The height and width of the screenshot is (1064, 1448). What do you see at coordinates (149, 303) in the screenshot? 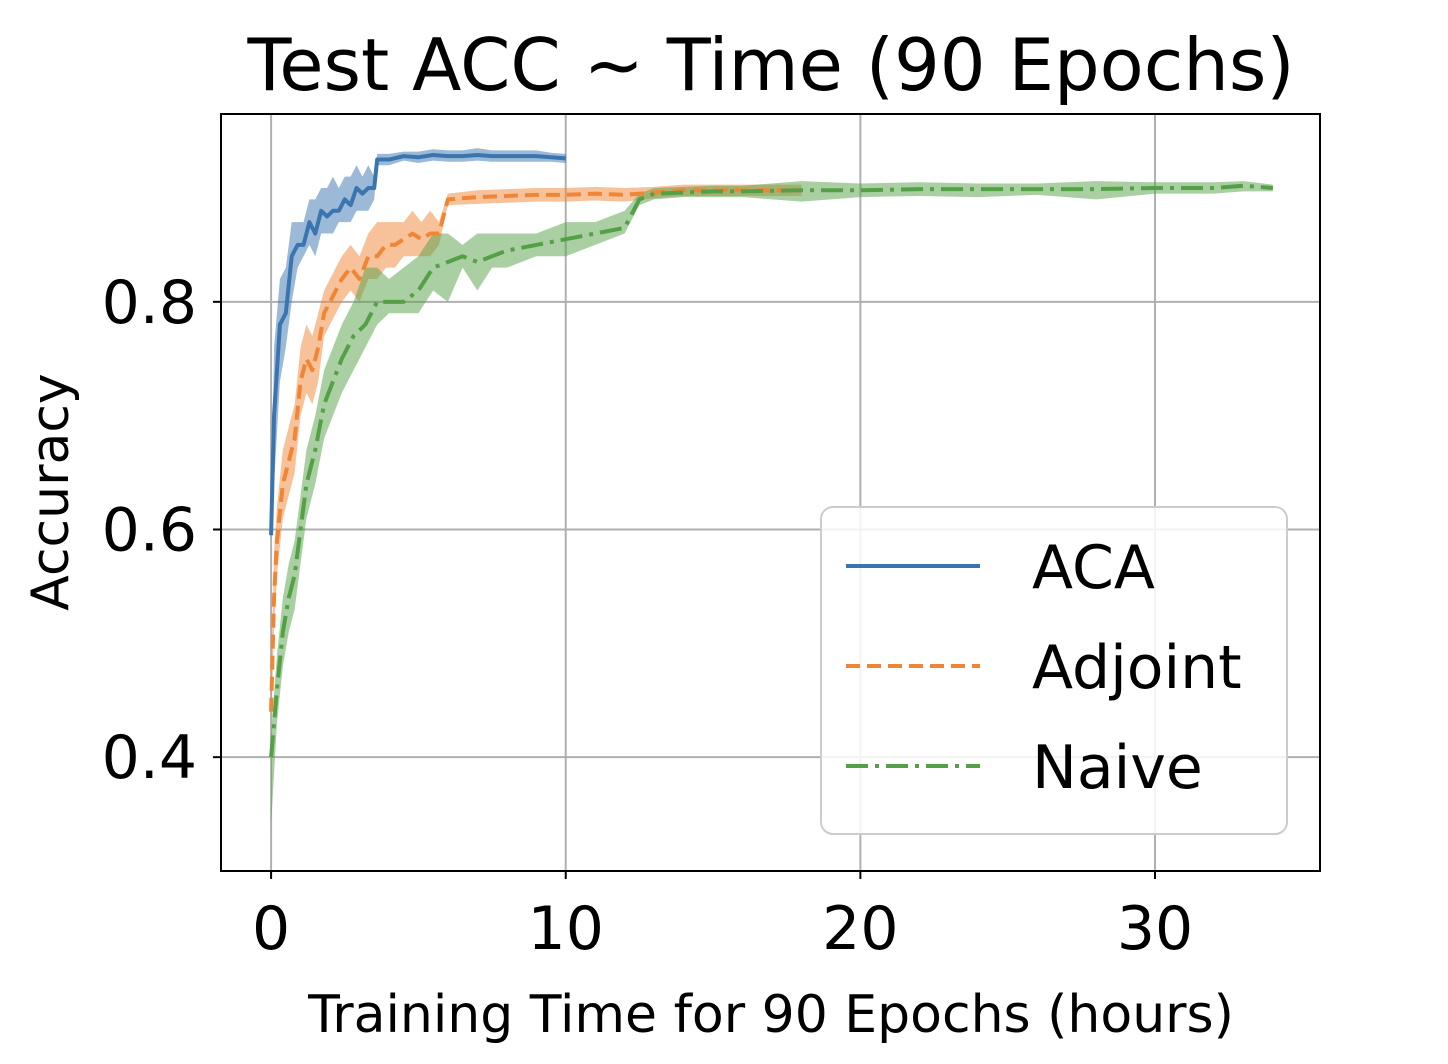
I see `y-tick-label: 0.8` at bounding box center [149, 303].